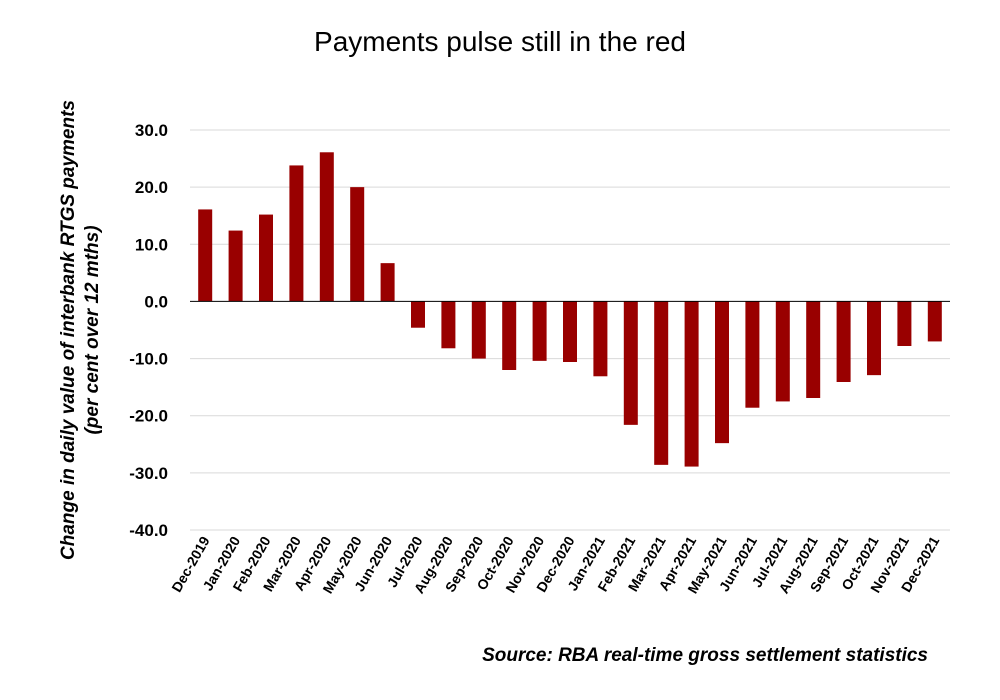  I want to click on y-tick-label: -20.0, so click(148, 416).